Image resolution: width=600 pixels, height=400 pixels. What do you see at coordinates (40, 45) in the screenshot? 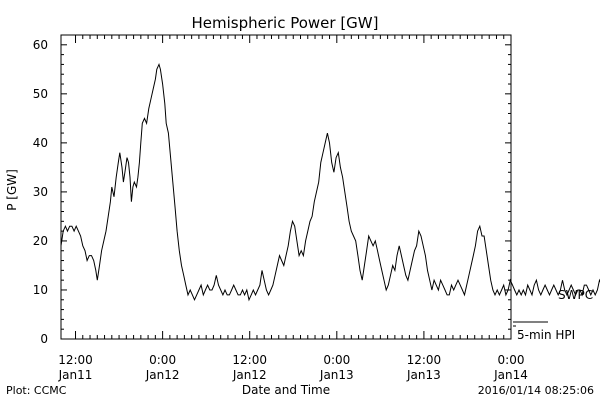
I see `y-tick-label: 60` at bounding box center [40, 45].